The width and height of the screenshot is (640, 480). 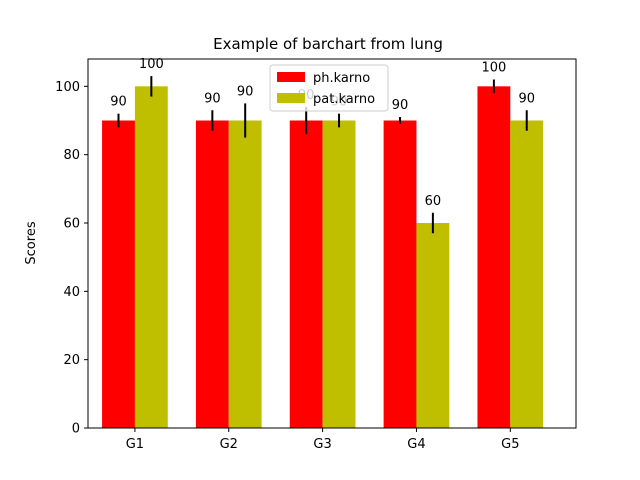 I want to click on x-tick-label: G5, so click(x=510, y=444).